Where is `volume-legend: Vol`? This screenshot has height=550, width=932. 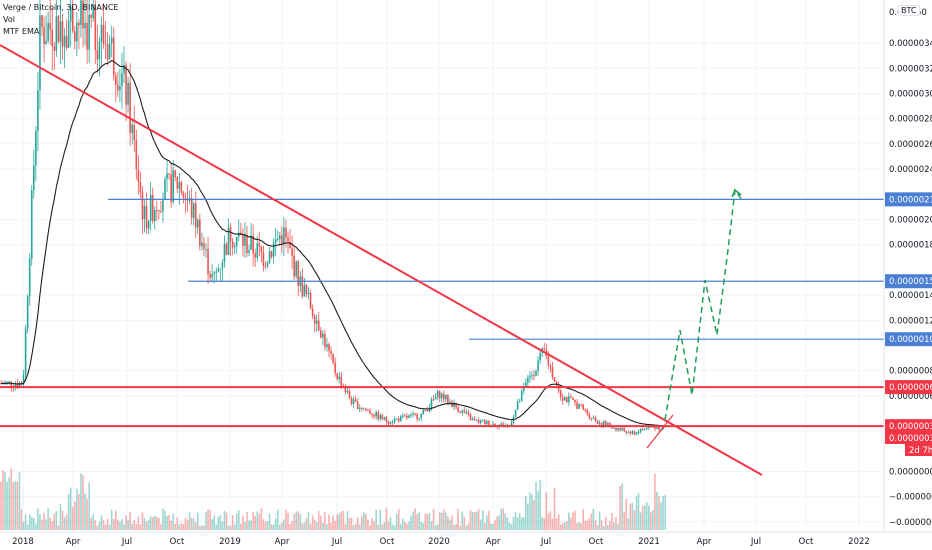
volume-legend: Vol is located at coordinates (9, 19).